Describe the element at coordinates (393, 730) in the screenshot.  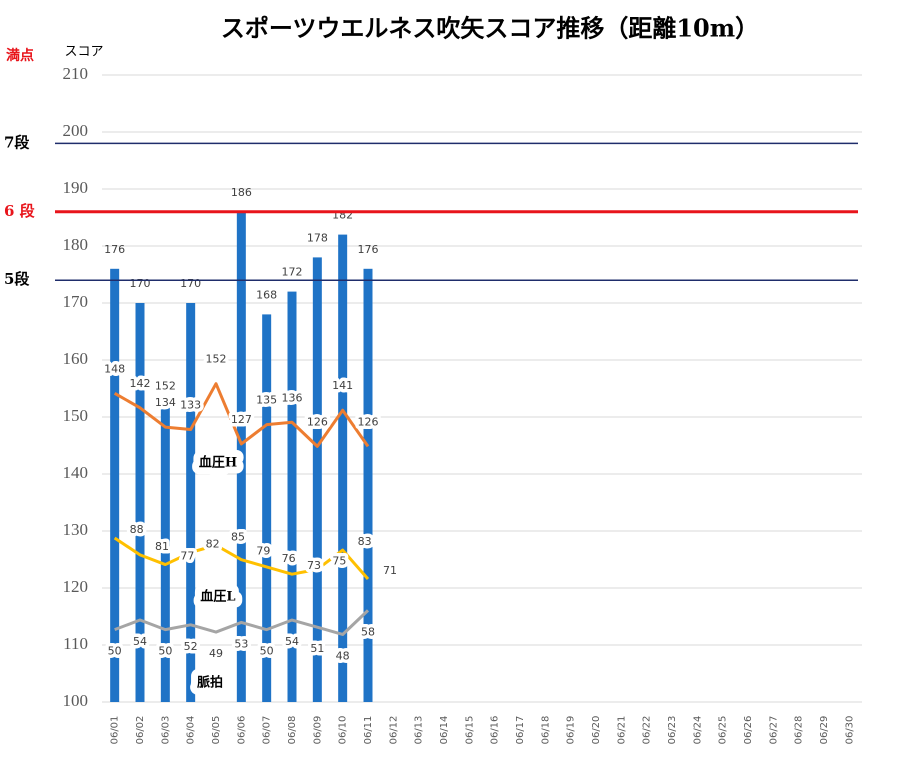
I see `x-tick-label: 06/12` at that location.